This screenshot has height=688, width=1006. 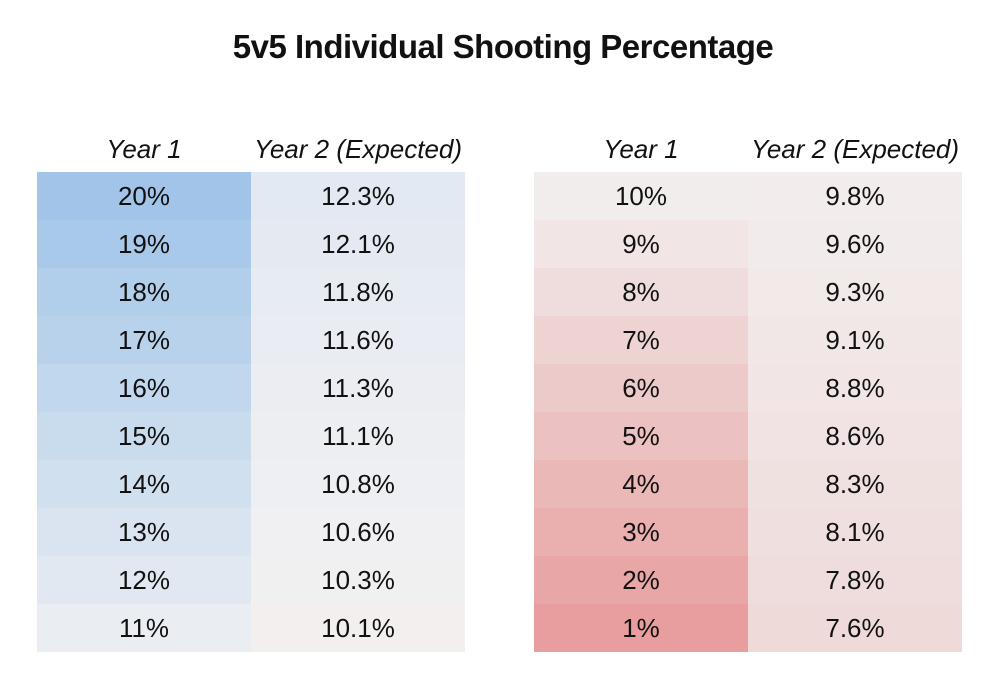 I want to click on cell-year2: 10.8%, so click(x=358, y=484).